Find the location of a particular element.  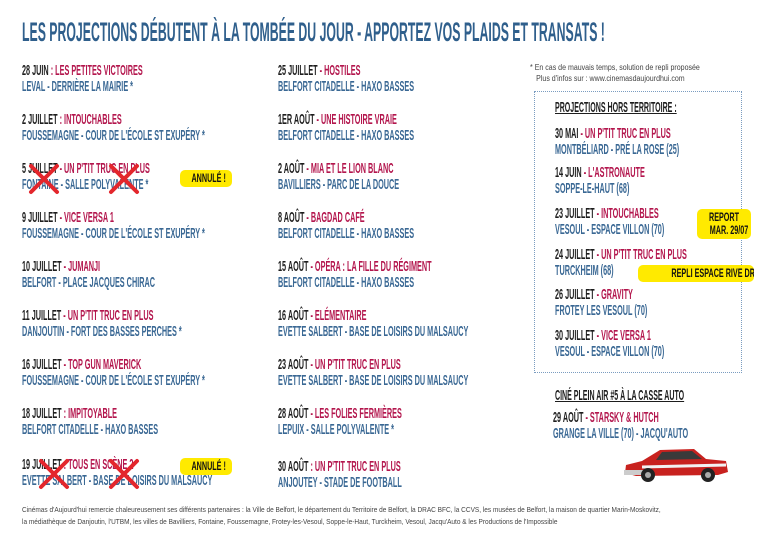

screening-date: 16 JUILLET is located at coordinates (42, 364).